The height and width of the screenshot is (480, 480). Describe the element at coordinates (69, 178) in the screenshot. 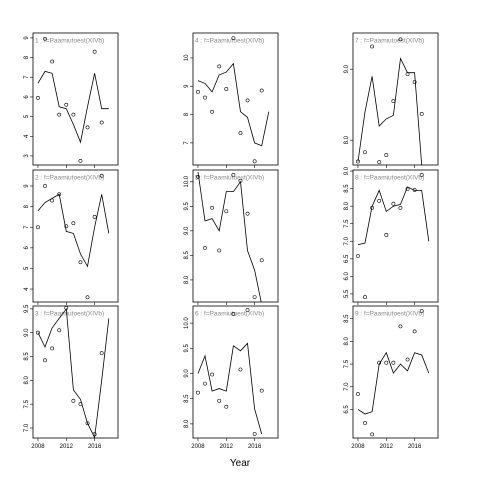

I see `panel-title: 2 : f=Paamiutoest(XIVb)` at that location.